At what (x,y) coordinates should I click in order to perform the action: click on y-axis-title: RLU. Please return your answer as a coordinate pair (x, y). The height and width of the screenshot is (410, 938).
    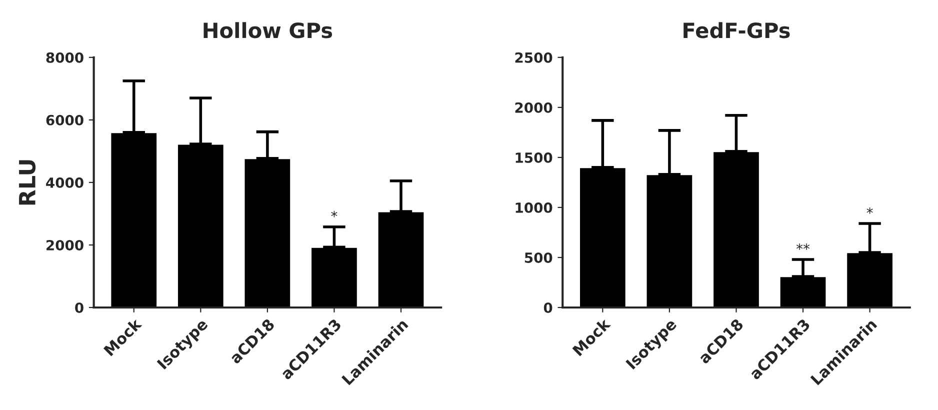
    Looking at the image, I should click on (27, 182).